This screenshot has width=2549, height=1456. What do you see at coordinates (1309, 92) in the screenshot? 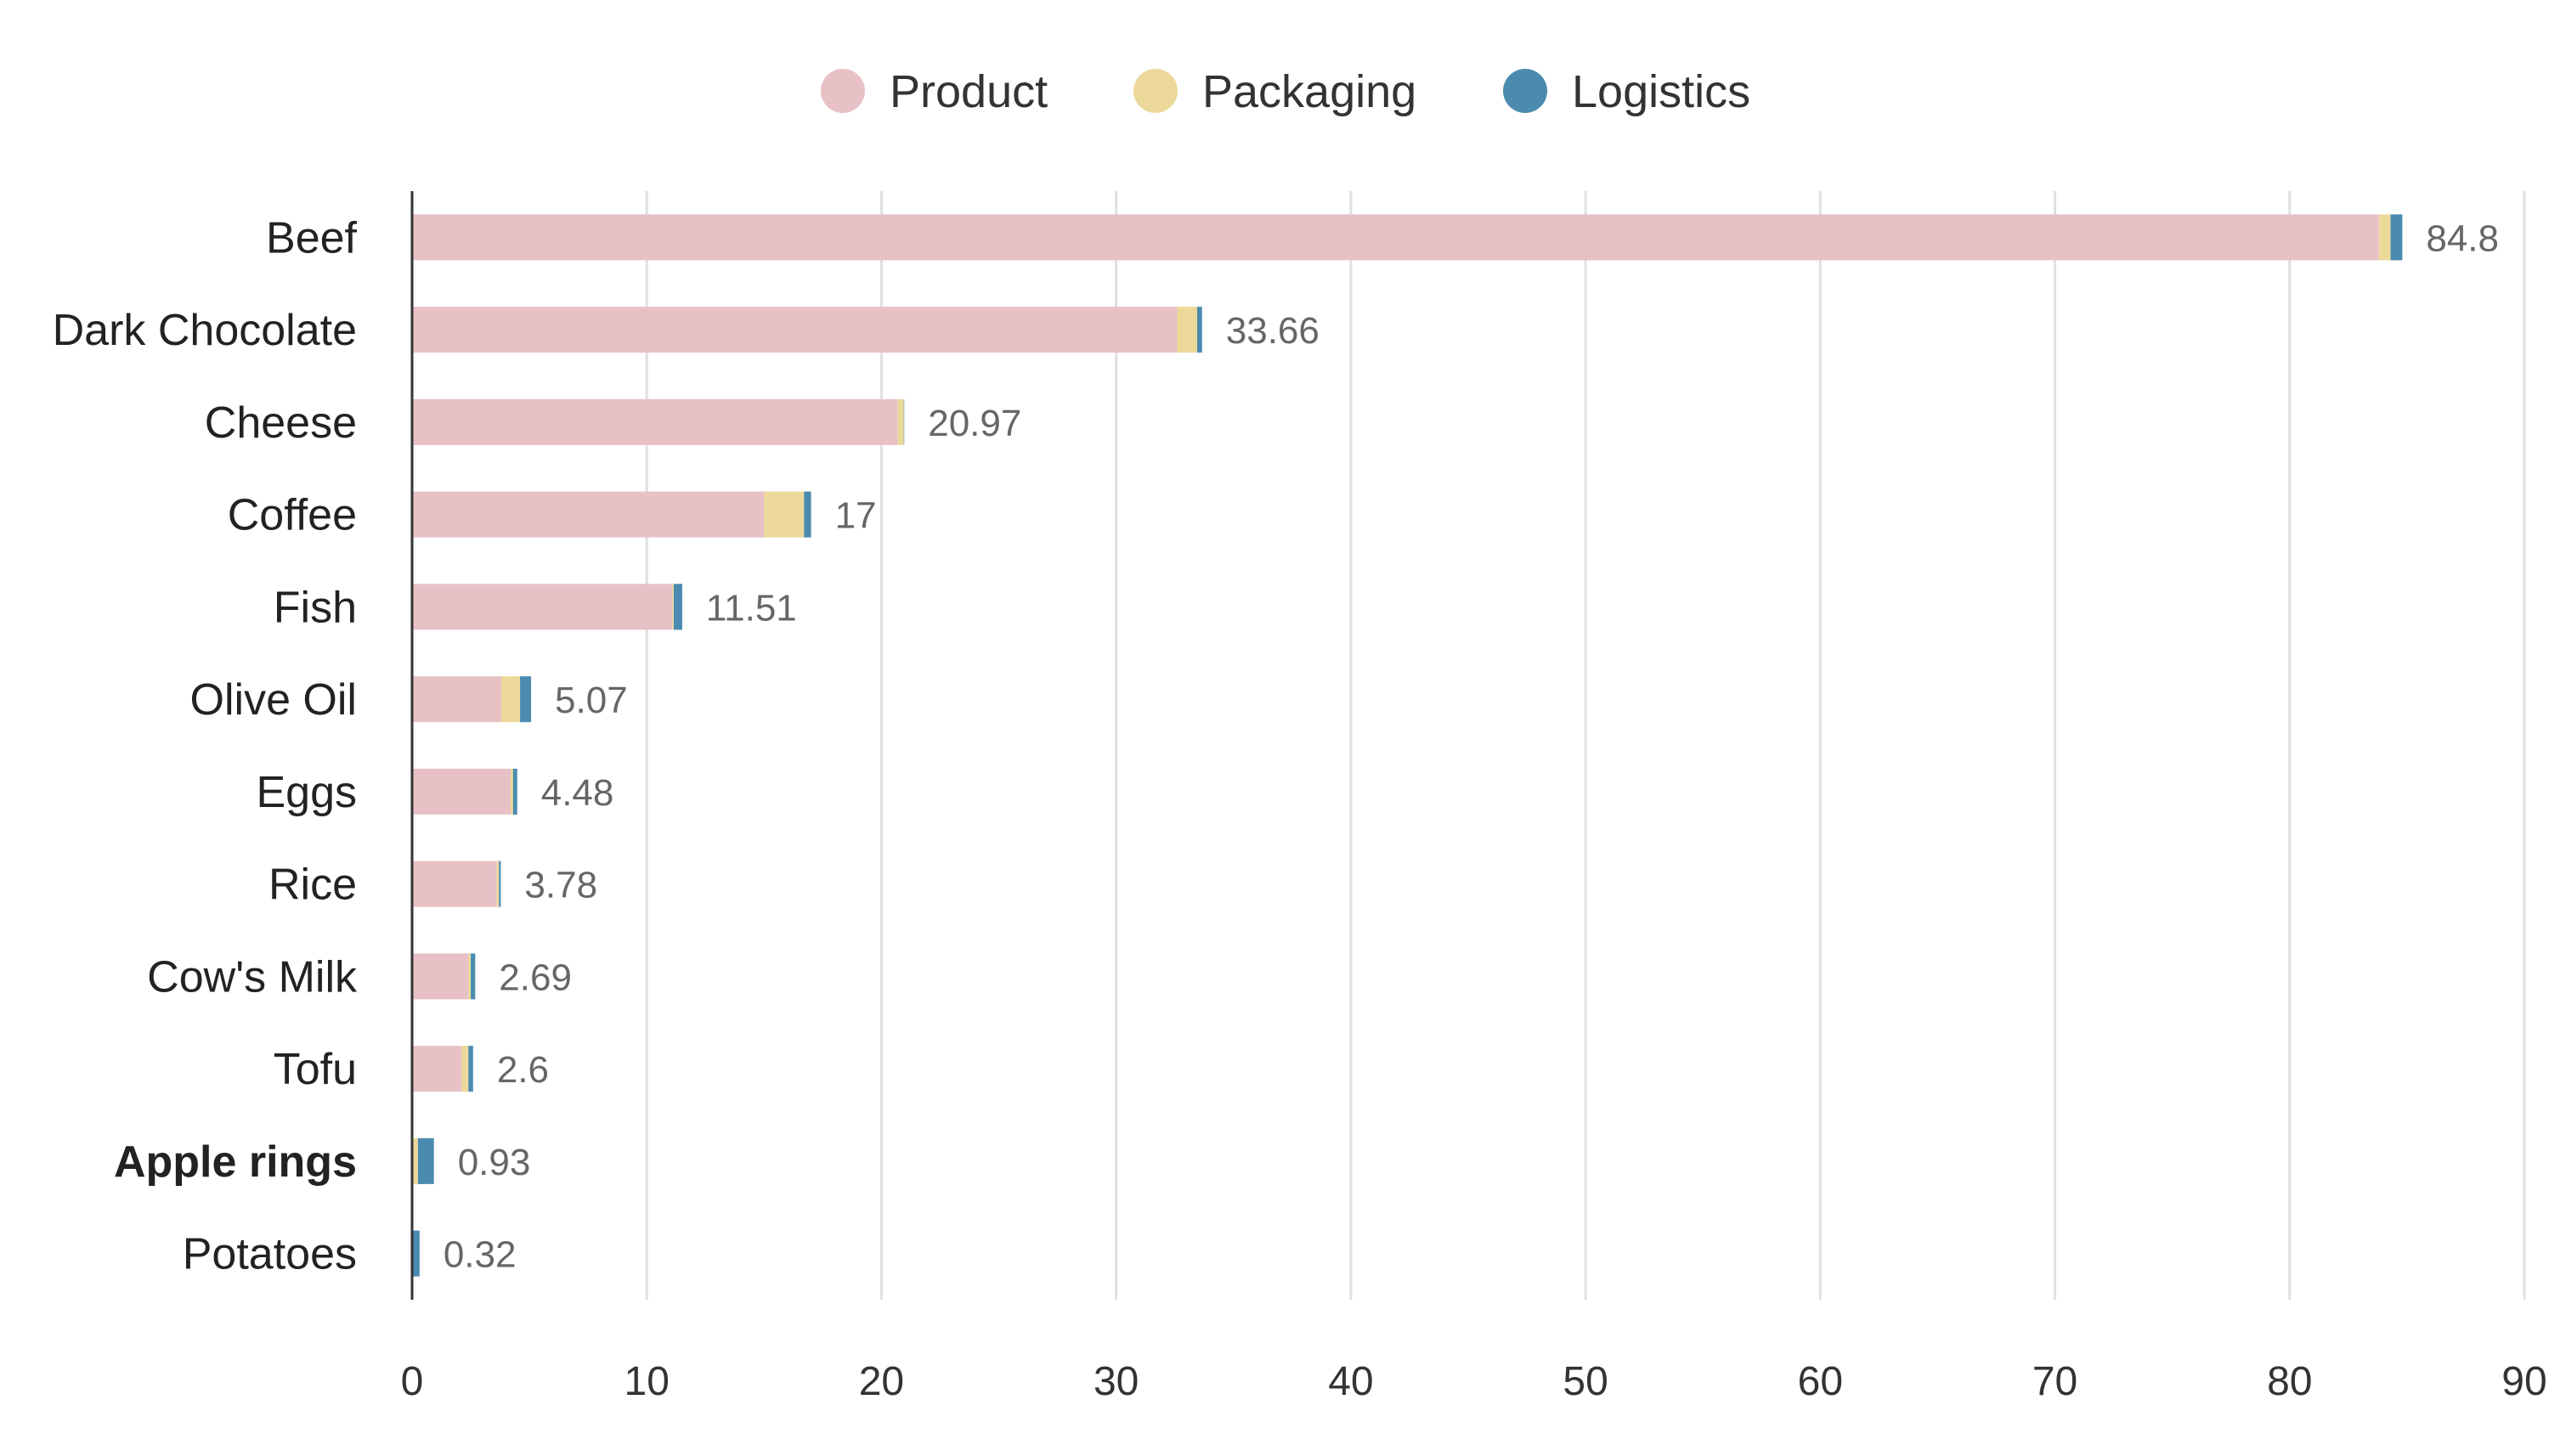
I see `legend-label: Packaging` at bounding box center [1309, 92].